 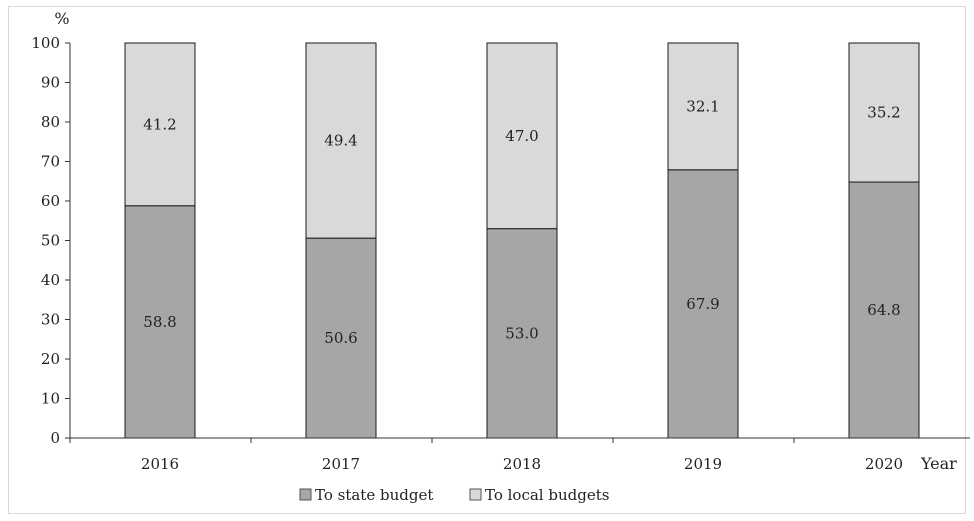 I want to click on data-label: 67.9, so click(x=702, y=304).